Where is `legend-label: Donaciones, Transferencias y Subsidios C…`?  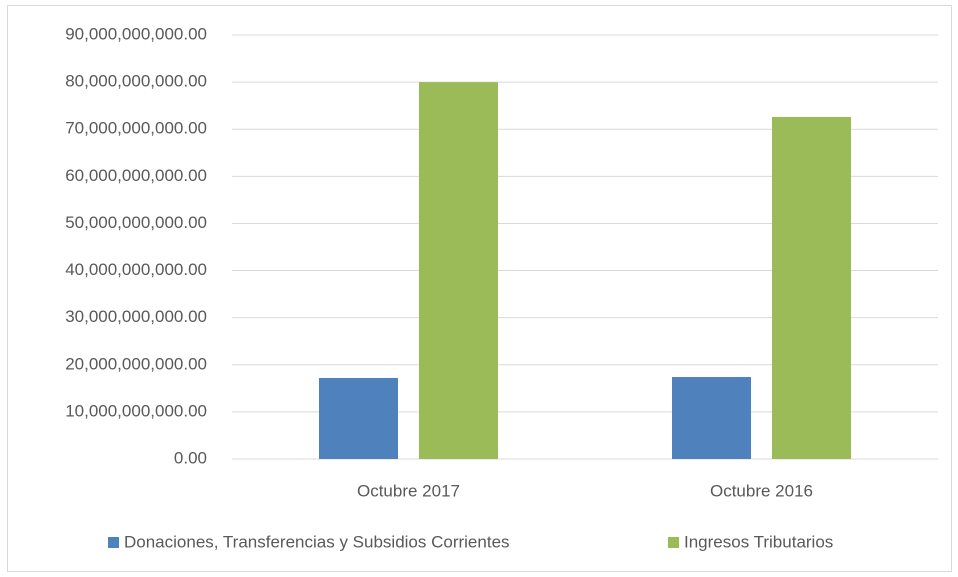
legend-label: Donaciones, Transferencias y Subsidios C… is located at coordinates (317, 541).